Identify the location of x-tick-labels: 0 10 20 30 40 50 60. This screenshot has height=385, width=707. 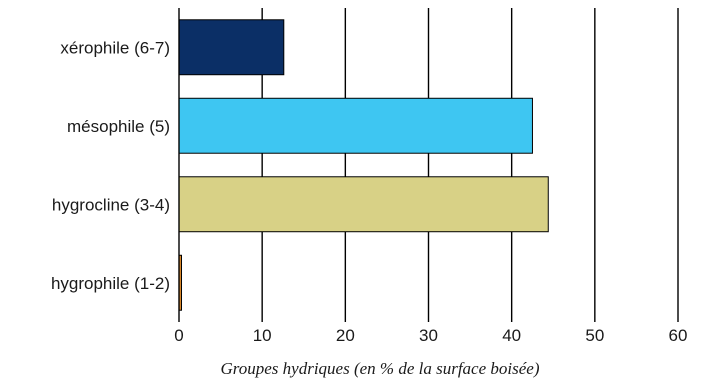
(430, 335).